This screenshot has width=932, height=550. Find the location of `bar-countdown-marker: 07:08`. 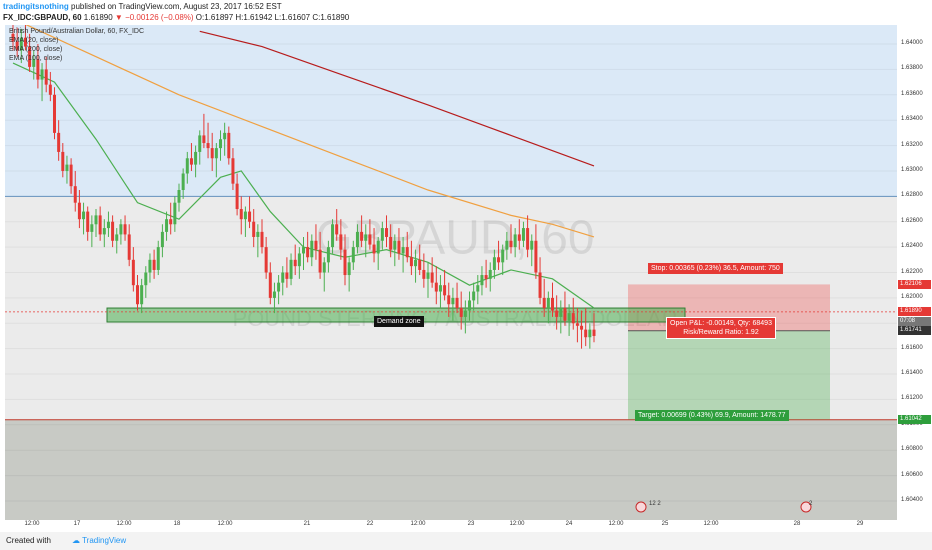

bar-countdown-marker: 07:08 is located at coordinates (914, 321).